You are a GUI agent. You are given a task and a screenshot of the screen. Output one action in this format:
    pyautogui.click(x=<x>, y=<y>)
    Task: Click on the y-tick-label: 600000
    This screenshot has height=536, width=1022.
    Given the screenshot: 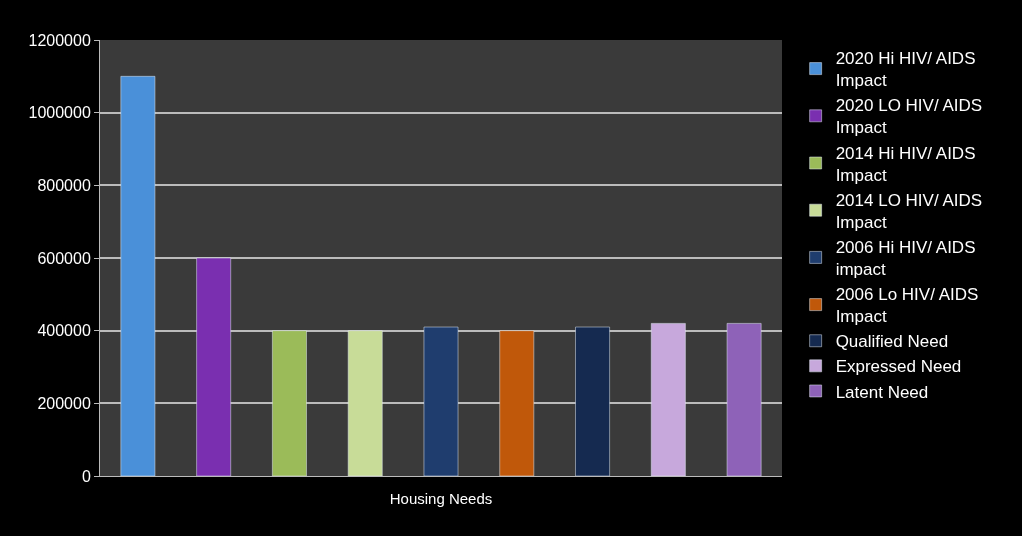 What is the action you would take?
    pyautogui.click(x=64, y=258)
    